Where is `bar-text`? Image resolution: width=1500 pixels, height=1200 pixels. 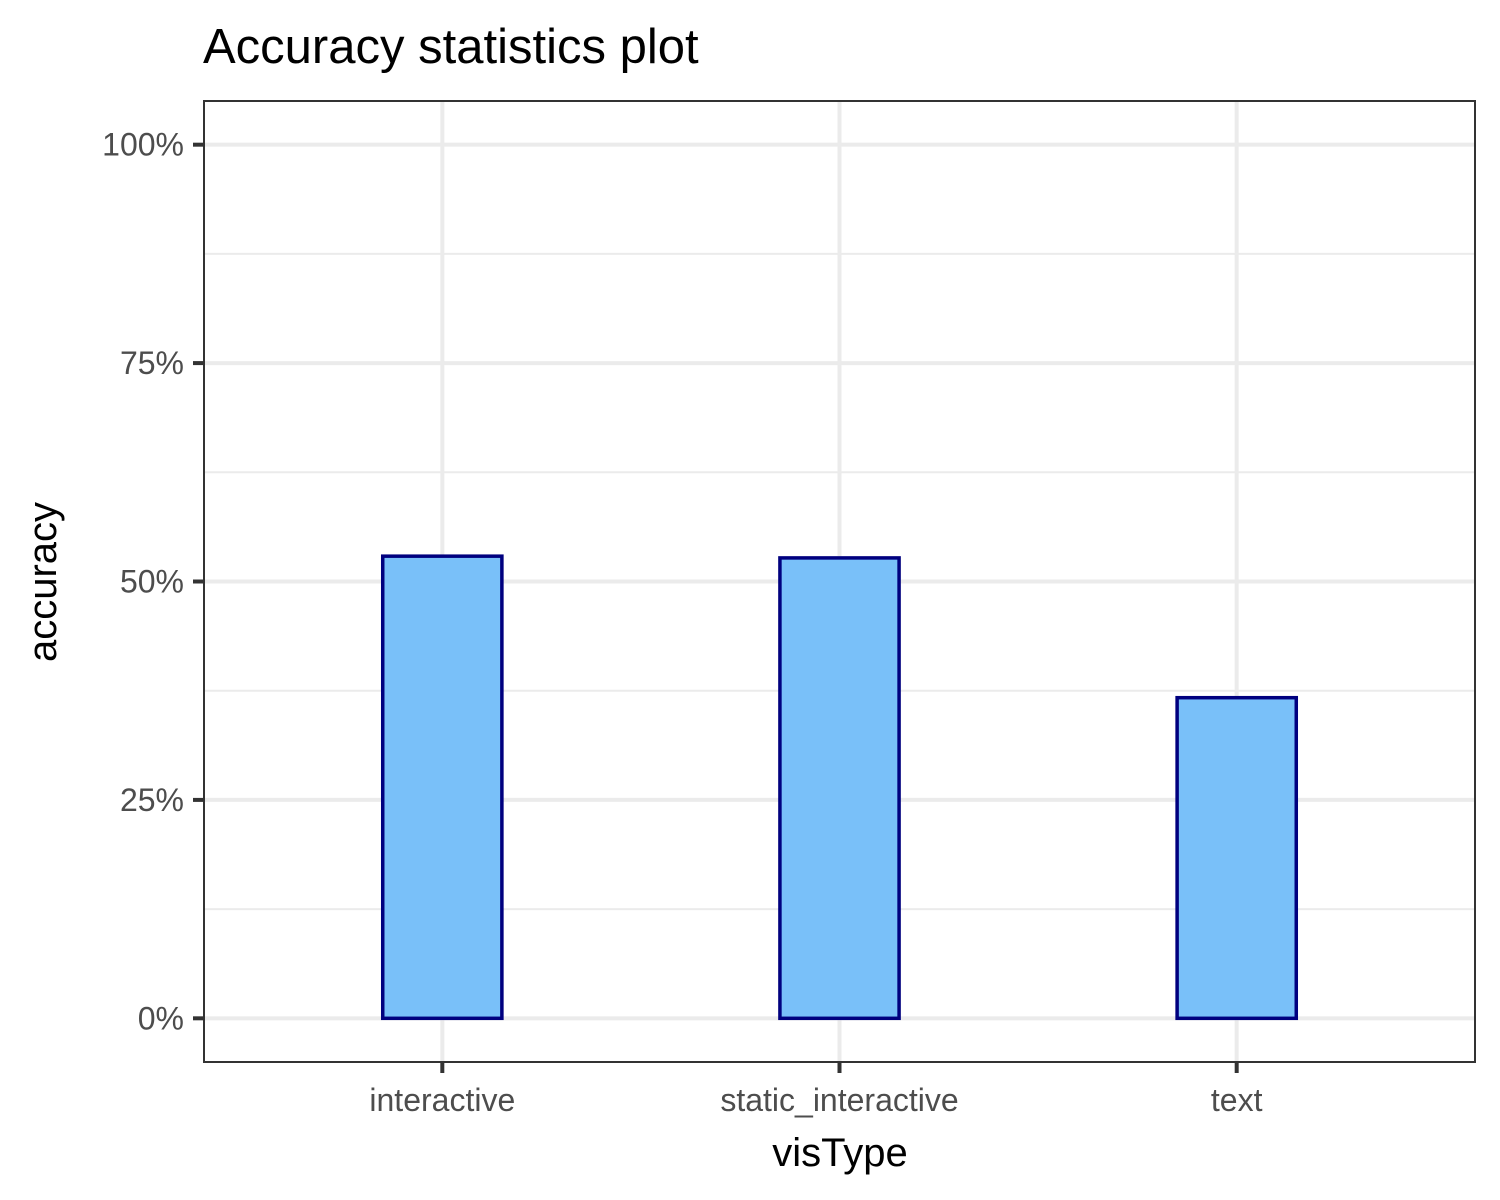 bar-text is located at coordinates (1237, 858).